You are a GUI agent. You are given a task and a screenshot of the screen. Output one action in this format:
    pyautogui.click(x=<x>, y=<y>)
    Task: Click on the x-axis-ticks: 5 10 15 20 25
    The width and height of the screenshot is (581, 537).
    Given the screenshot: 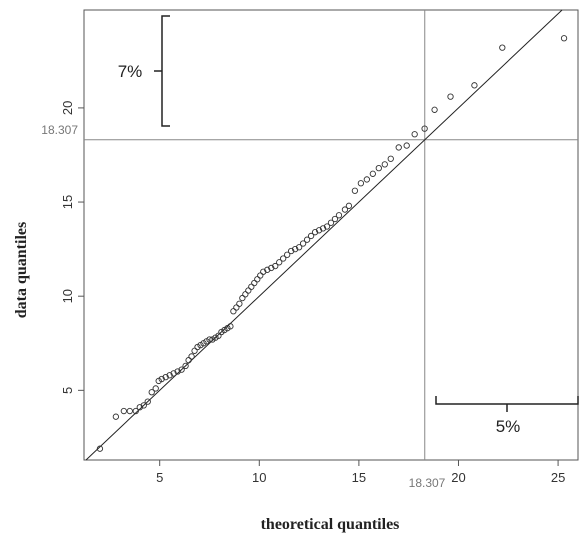 What is the action you would take?
    pyautogui.click(x=360, y=472)
    